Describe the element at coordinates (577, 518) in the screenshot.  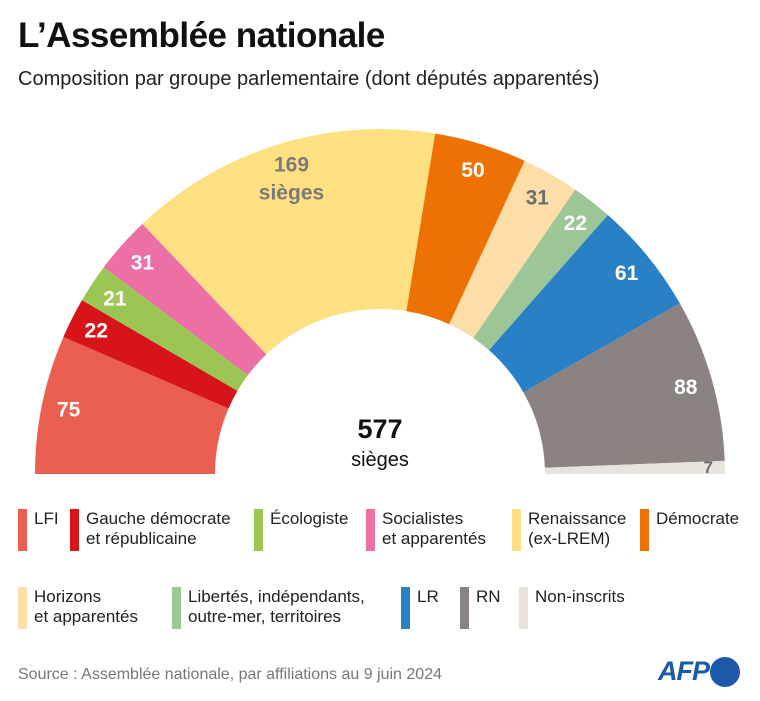
I see `legend-label-line: Renaissance` at that location.